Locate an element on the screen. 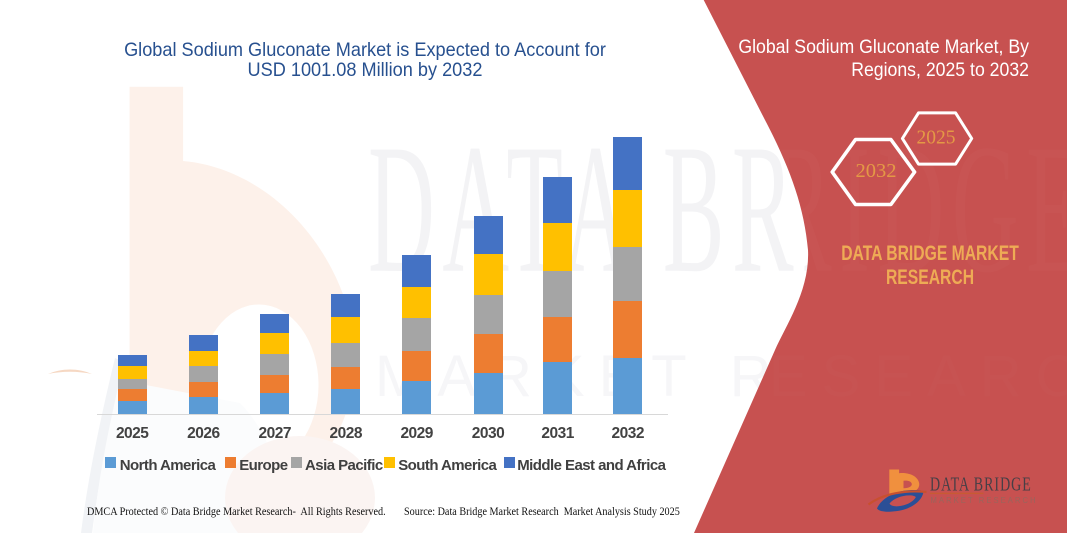  svg-text: MARKET RESEARCH is located at coordinates (984, 500).